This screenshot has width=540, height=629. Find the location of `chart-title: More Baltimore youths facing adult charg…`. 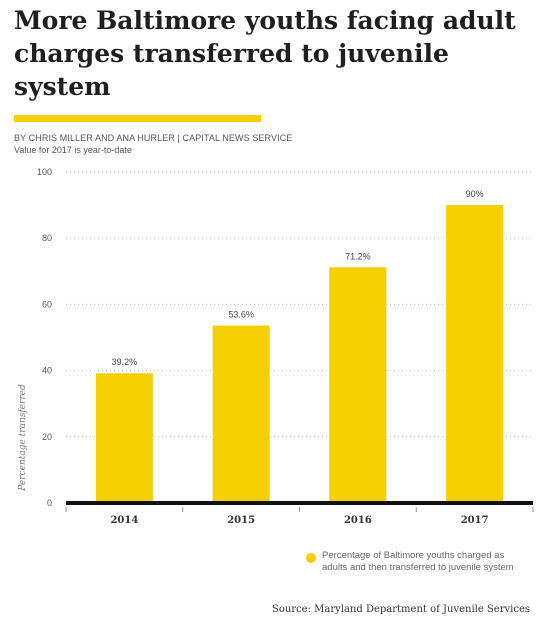

chart-title: More Baltimore youths facing adult charg… is located at coordinates (265, 53).